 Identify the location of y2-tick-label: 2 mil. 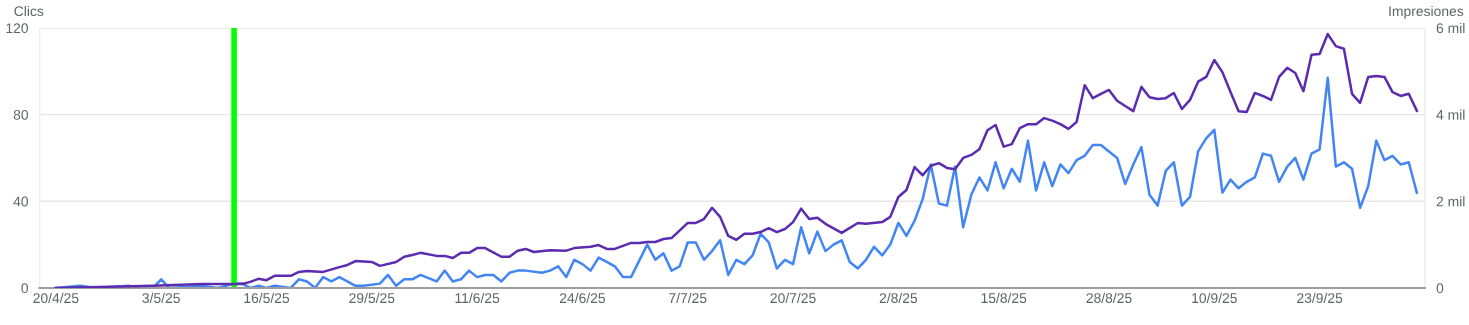
(1450, 201).